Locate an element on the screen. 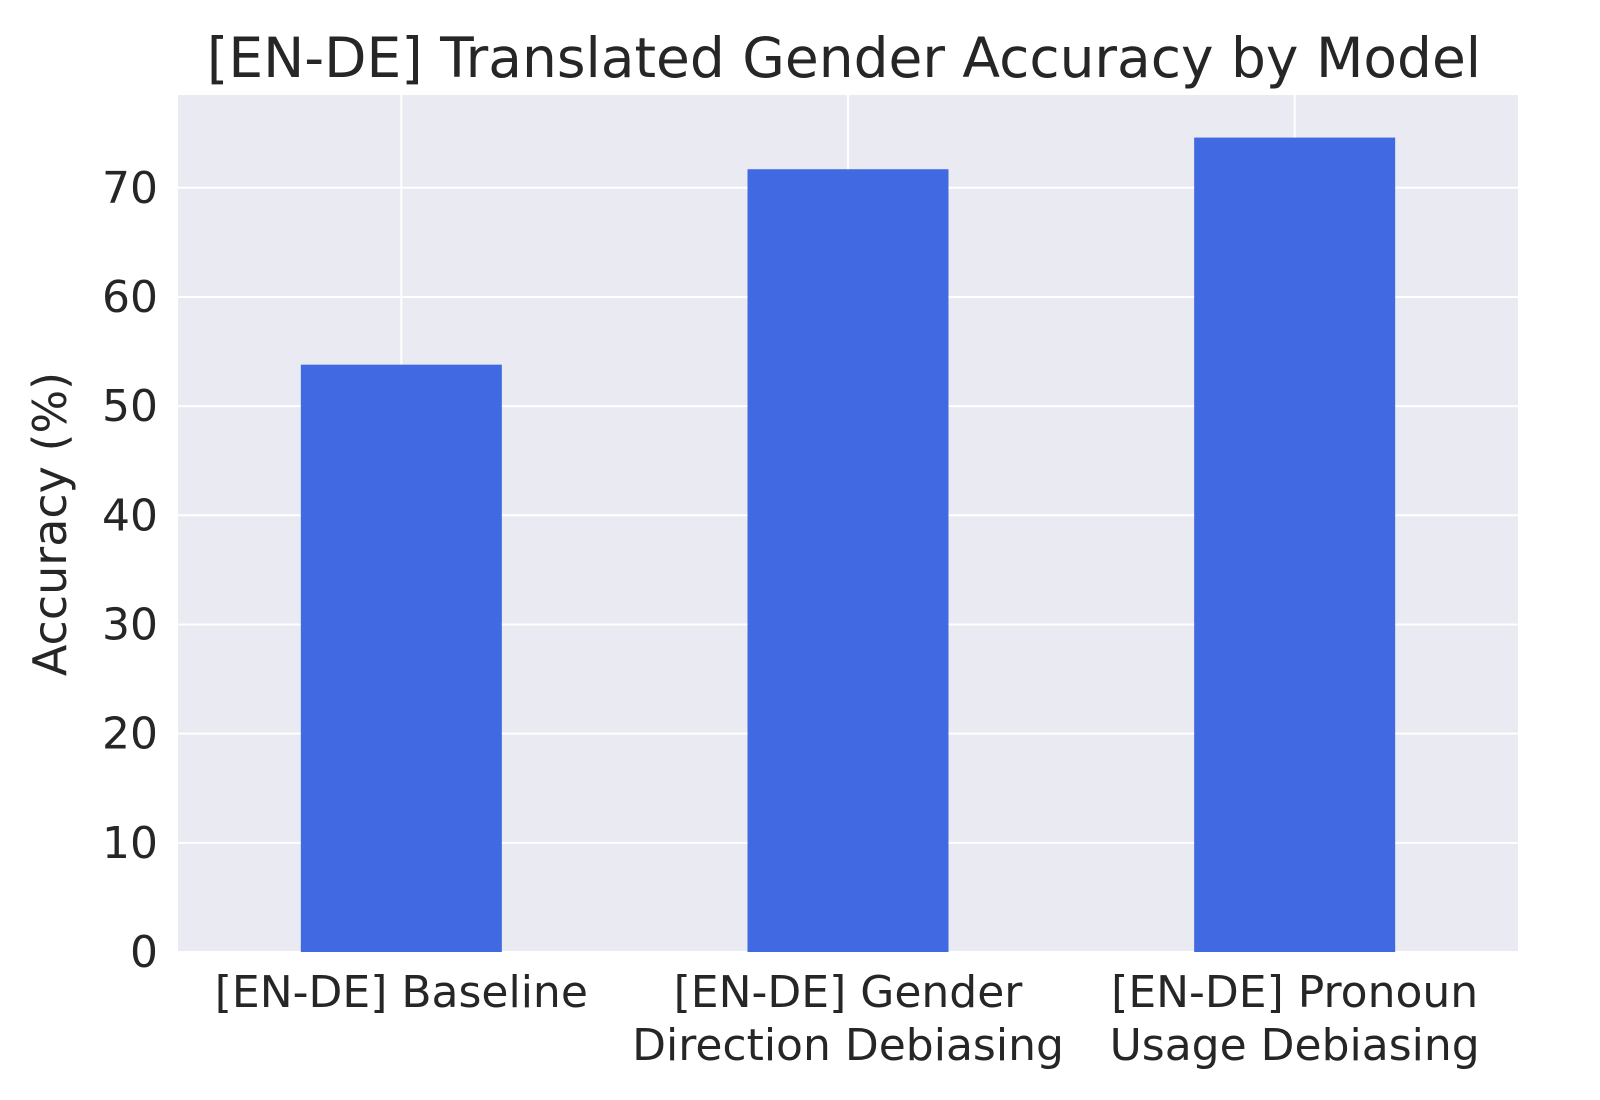 The width and height of the screenshot is (1600, 1100). y-tick-label: 60 is located at coordinates (130, 297).